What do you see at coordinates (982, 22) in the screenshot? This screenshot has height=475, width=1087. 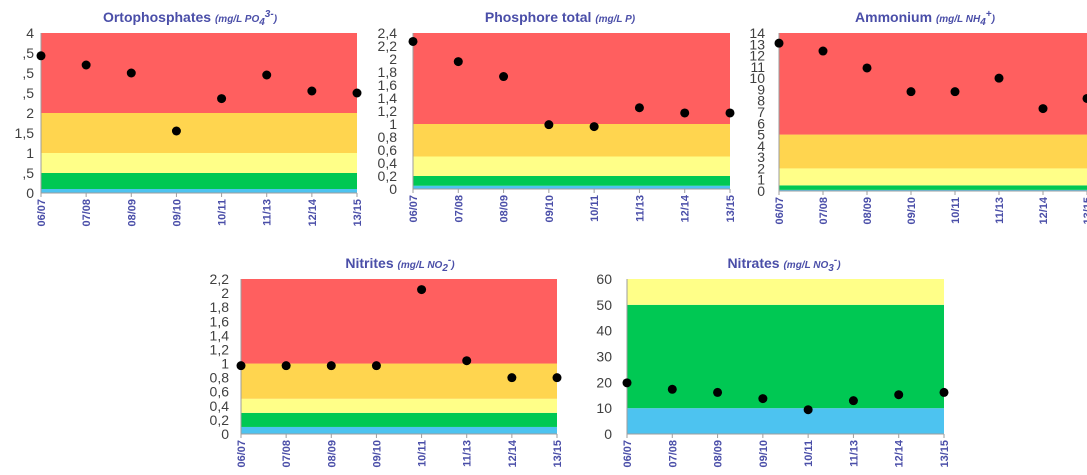 I see `chart-unit-text: 4` at bounding box center [982, 22].